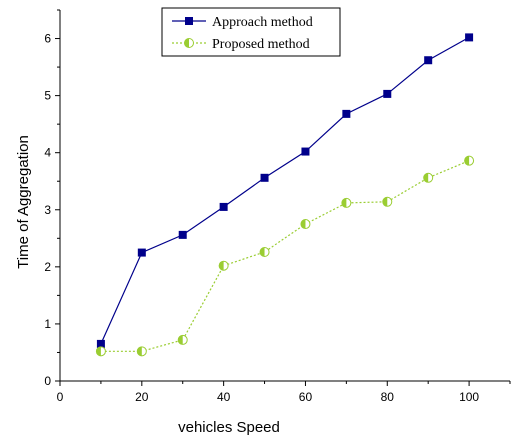  What do you see at coordinates (47, 153) in the screenshot?
I see `y-tick-label: 4` at bounding box center [47, 153].